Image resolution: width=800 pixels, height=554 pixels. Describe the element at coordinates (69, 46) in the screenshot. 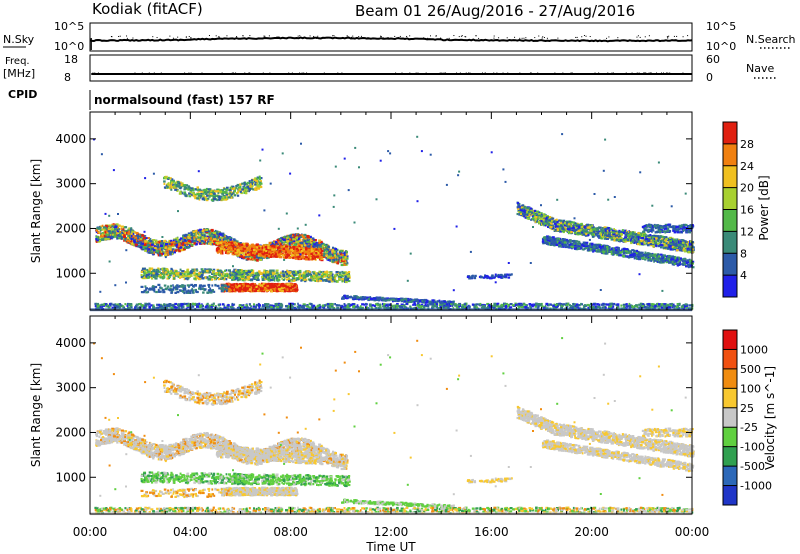

I see `nsky-tick-low: 10^0` at that location.